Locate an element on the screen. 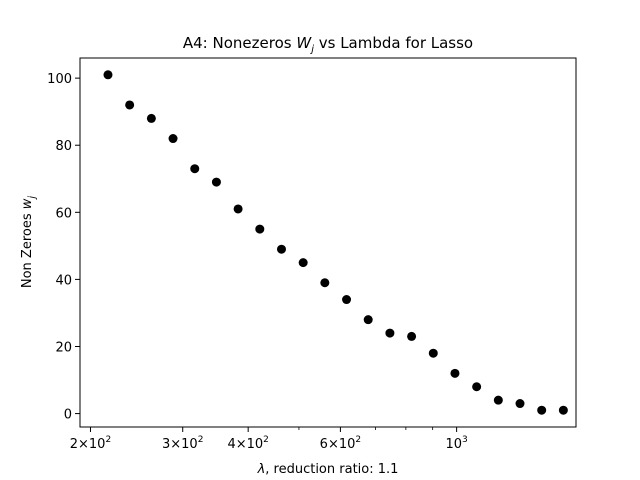 The height and width of the screenshot is (480, 640). y-tick-label: 40 is located at coordinates (63, 280).